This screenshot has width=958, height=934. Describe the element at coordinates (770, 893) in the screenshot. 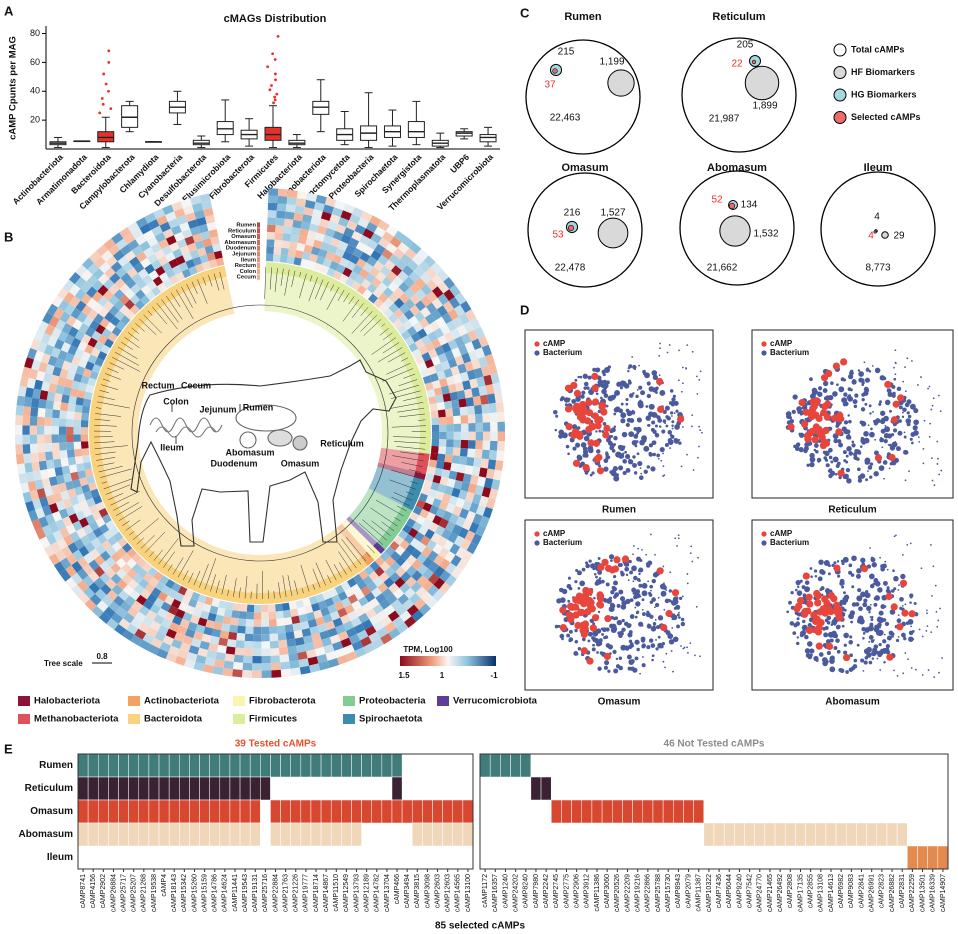

I see `column-label: cAMP21465` at that location.